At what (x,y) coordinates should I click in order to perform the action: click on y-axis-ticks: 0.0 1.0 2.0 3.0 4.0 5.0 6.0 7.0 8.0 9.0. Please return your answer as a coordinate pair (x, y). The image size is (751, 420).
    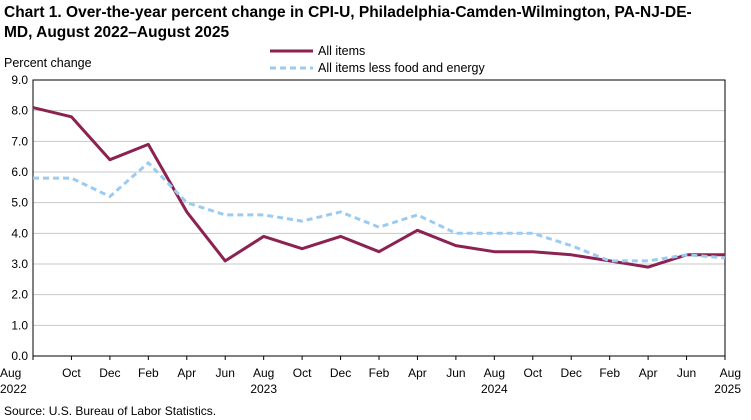
    Looking at the image, I should click on (19, 218).